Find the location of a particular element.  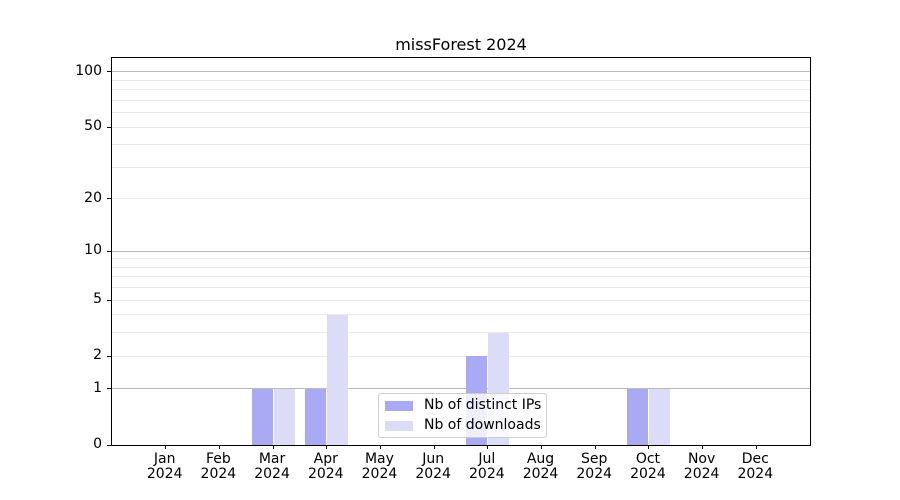

x-axis-label-may: May 2024 is located at coordinates (379, 467).